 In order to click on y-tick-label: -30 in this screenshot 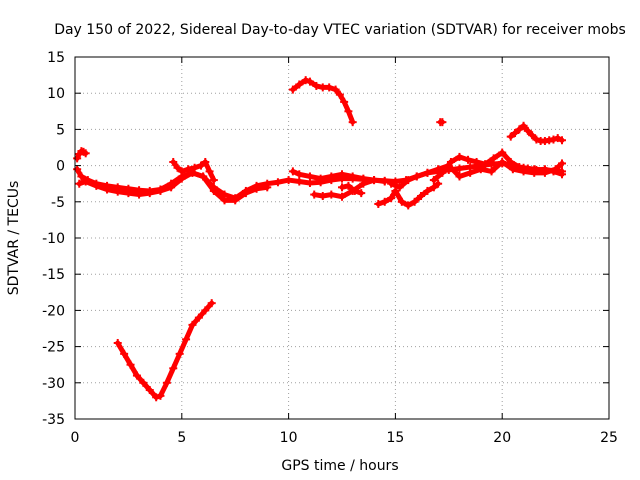, I will do `click(53, 384)`.